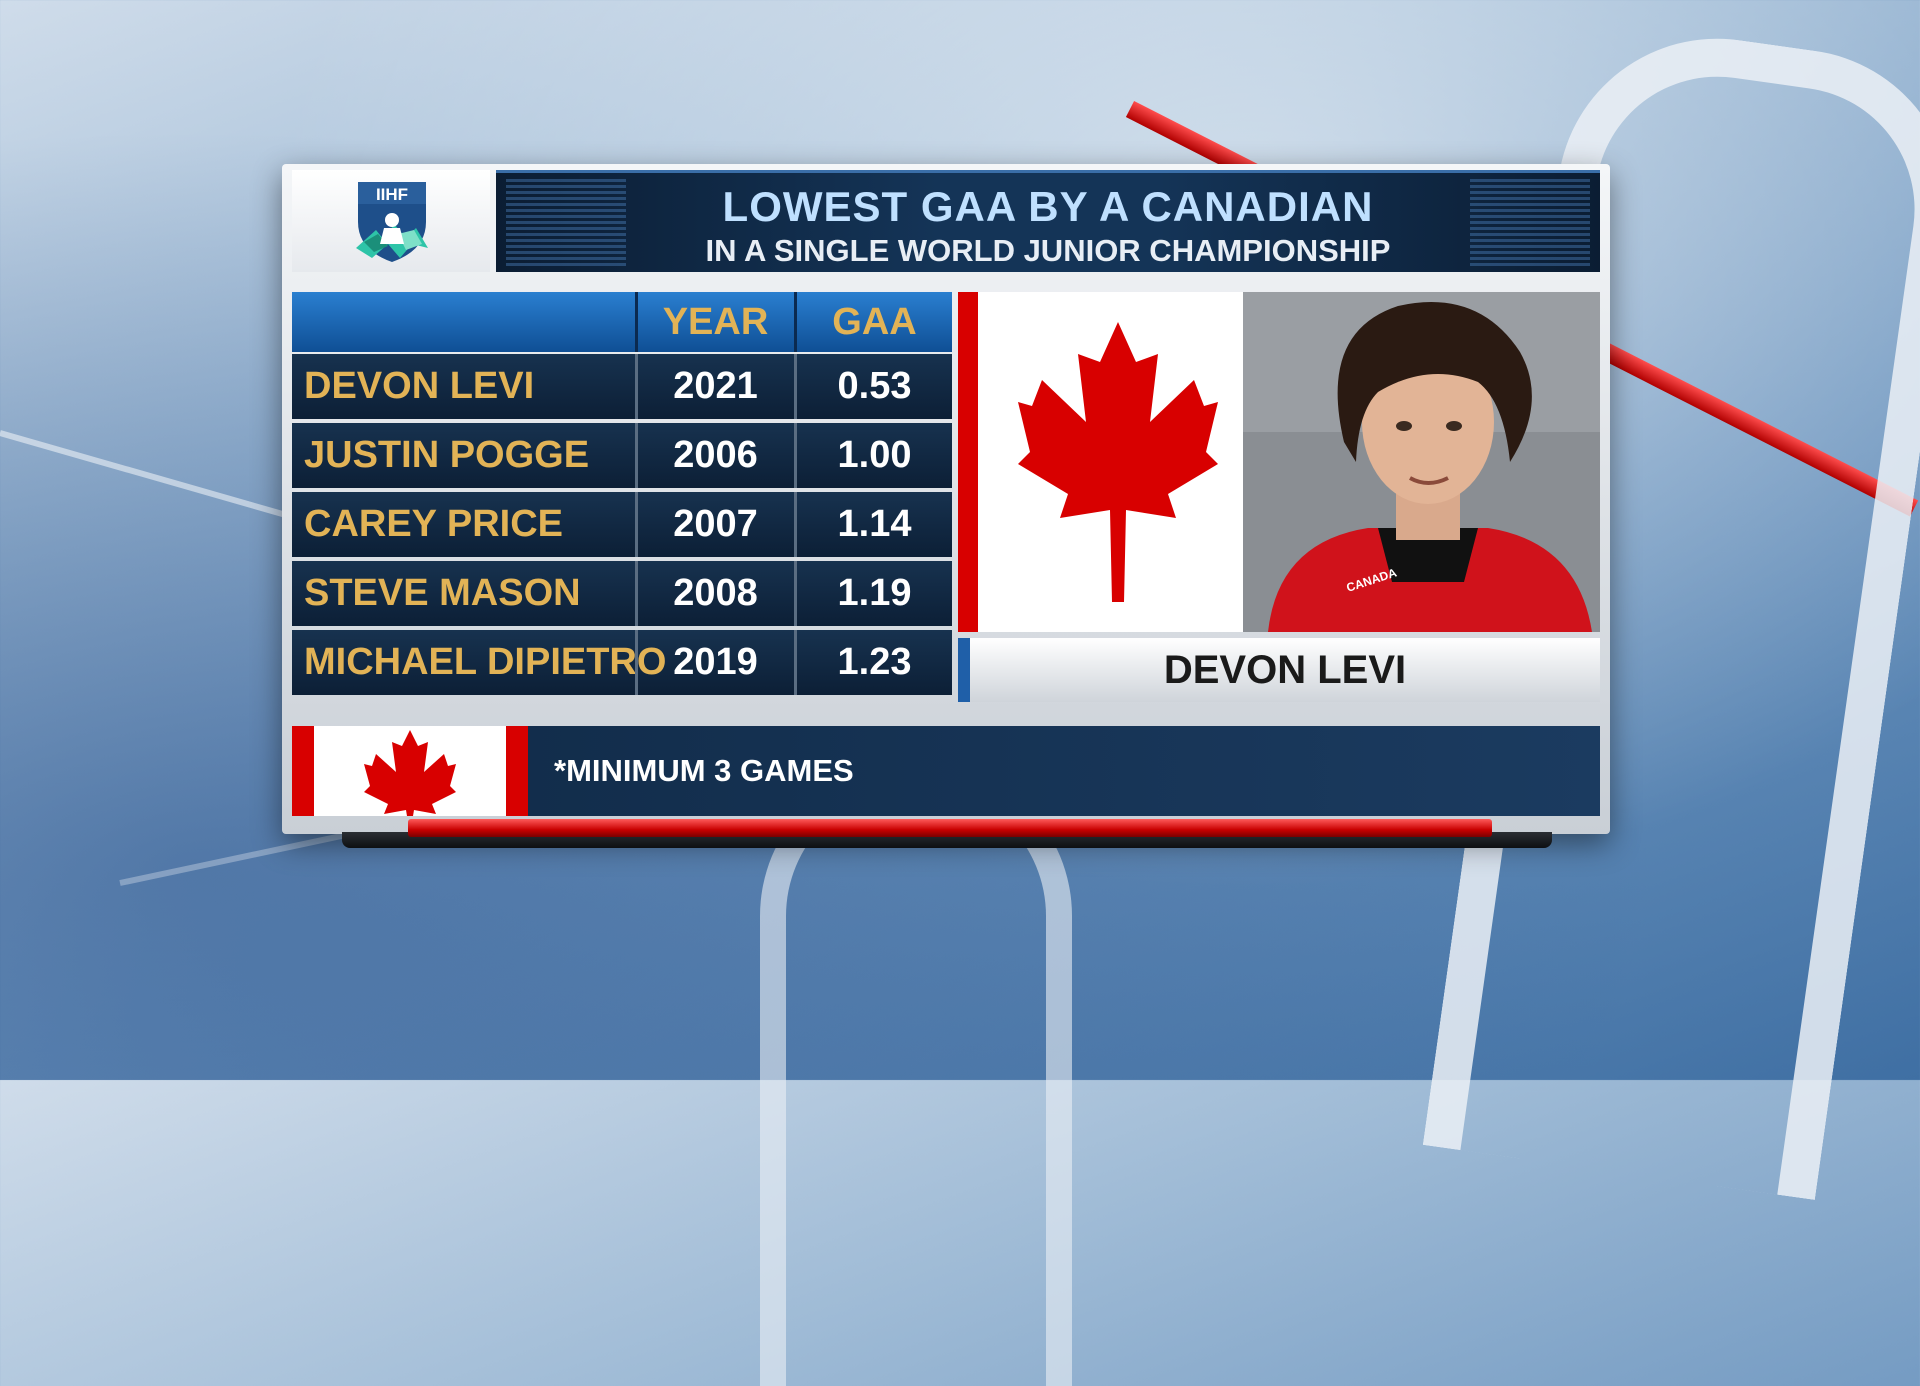 Image resolution: width=1920 pixels, height=1386 pixels. I want to click on name-bar-accent, so click(964, 670).